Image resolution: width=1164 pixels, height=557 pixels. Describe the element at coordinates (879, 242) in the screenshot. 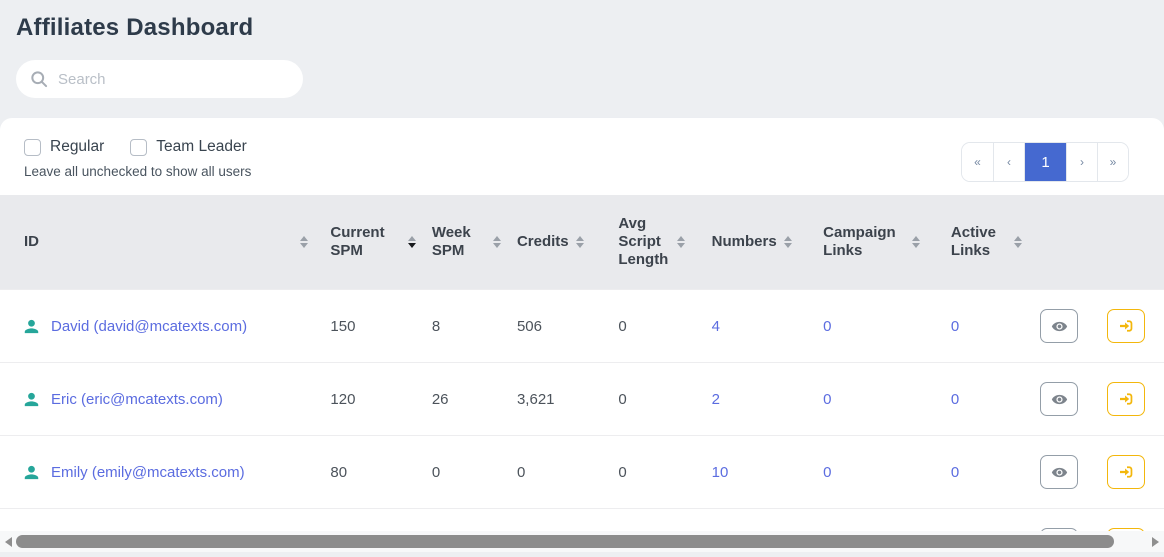

I see `column-header-campaign-links: Campaign Links` at that location.